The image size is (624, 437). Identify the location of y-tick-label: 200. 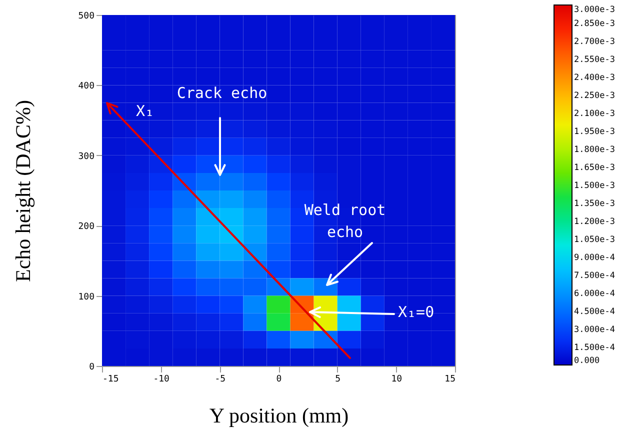
(86, 227).